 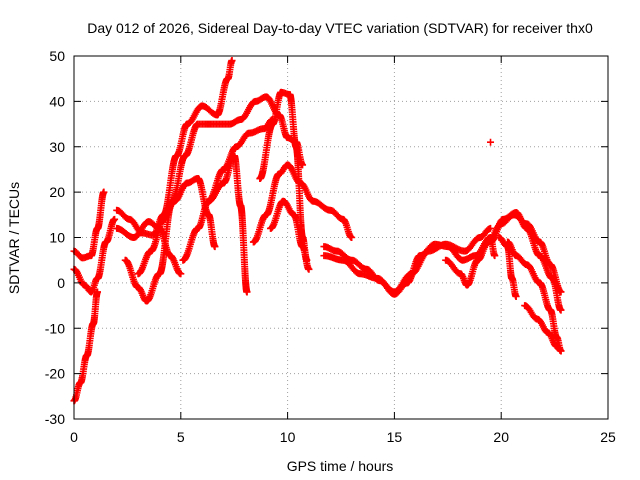 I want to click on x-tick-label: 10, so click(x=288, y=437).